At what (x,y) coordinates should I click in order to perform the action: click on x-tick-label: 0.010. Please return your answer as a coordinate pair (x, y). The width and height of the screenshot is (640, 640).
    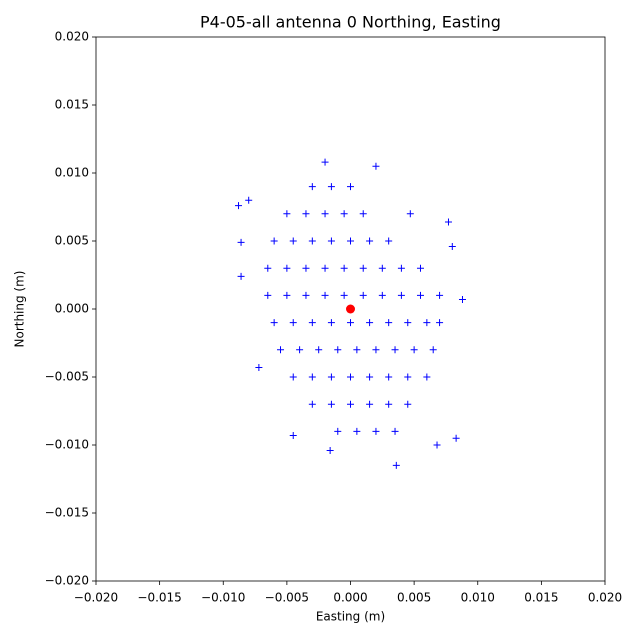
    Looking at the image, I should click on (478, 598).